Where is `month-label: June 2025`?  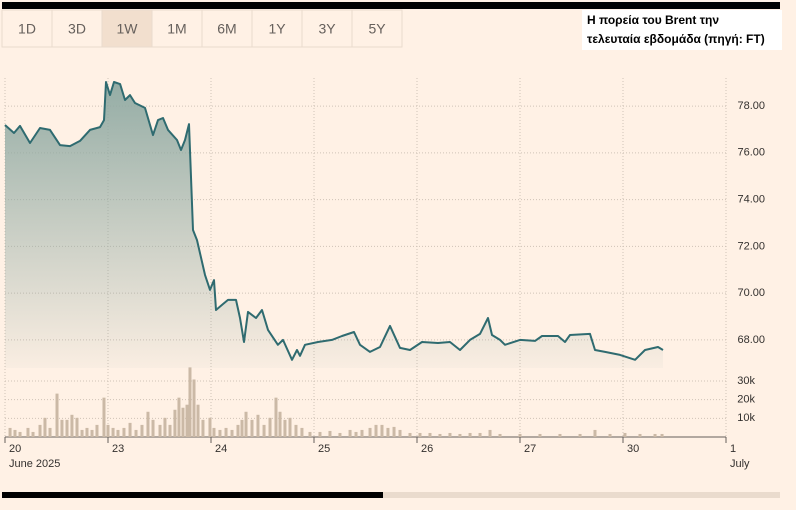 month-label: June 2025 is located at coordinates (34, 464).